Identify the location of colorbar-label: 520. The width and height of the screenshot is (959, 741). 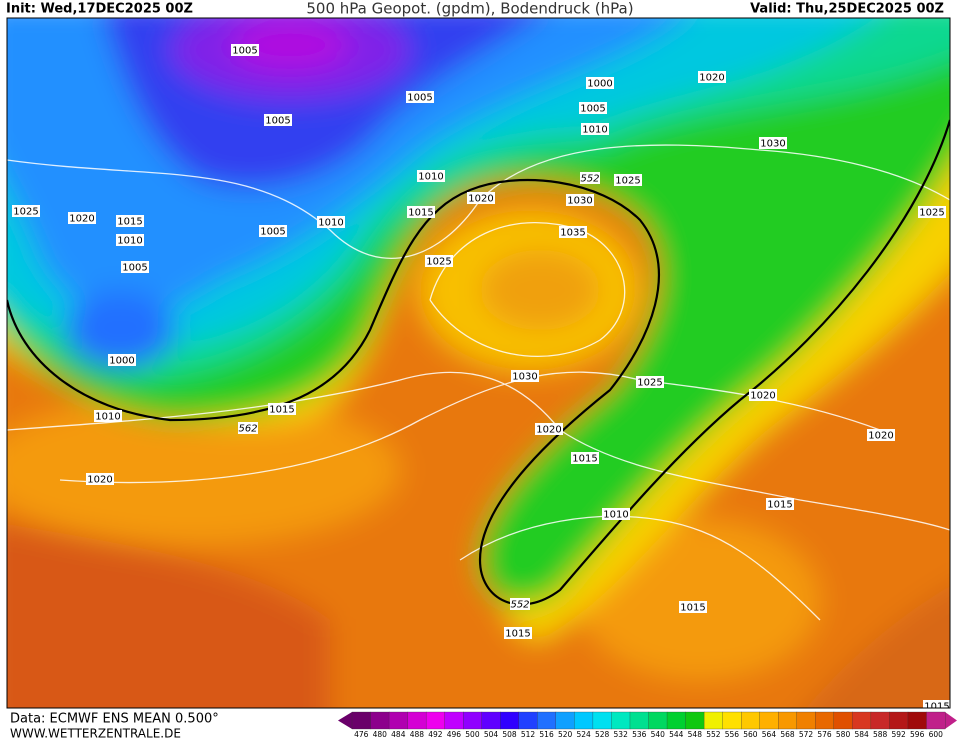
(565, 734).